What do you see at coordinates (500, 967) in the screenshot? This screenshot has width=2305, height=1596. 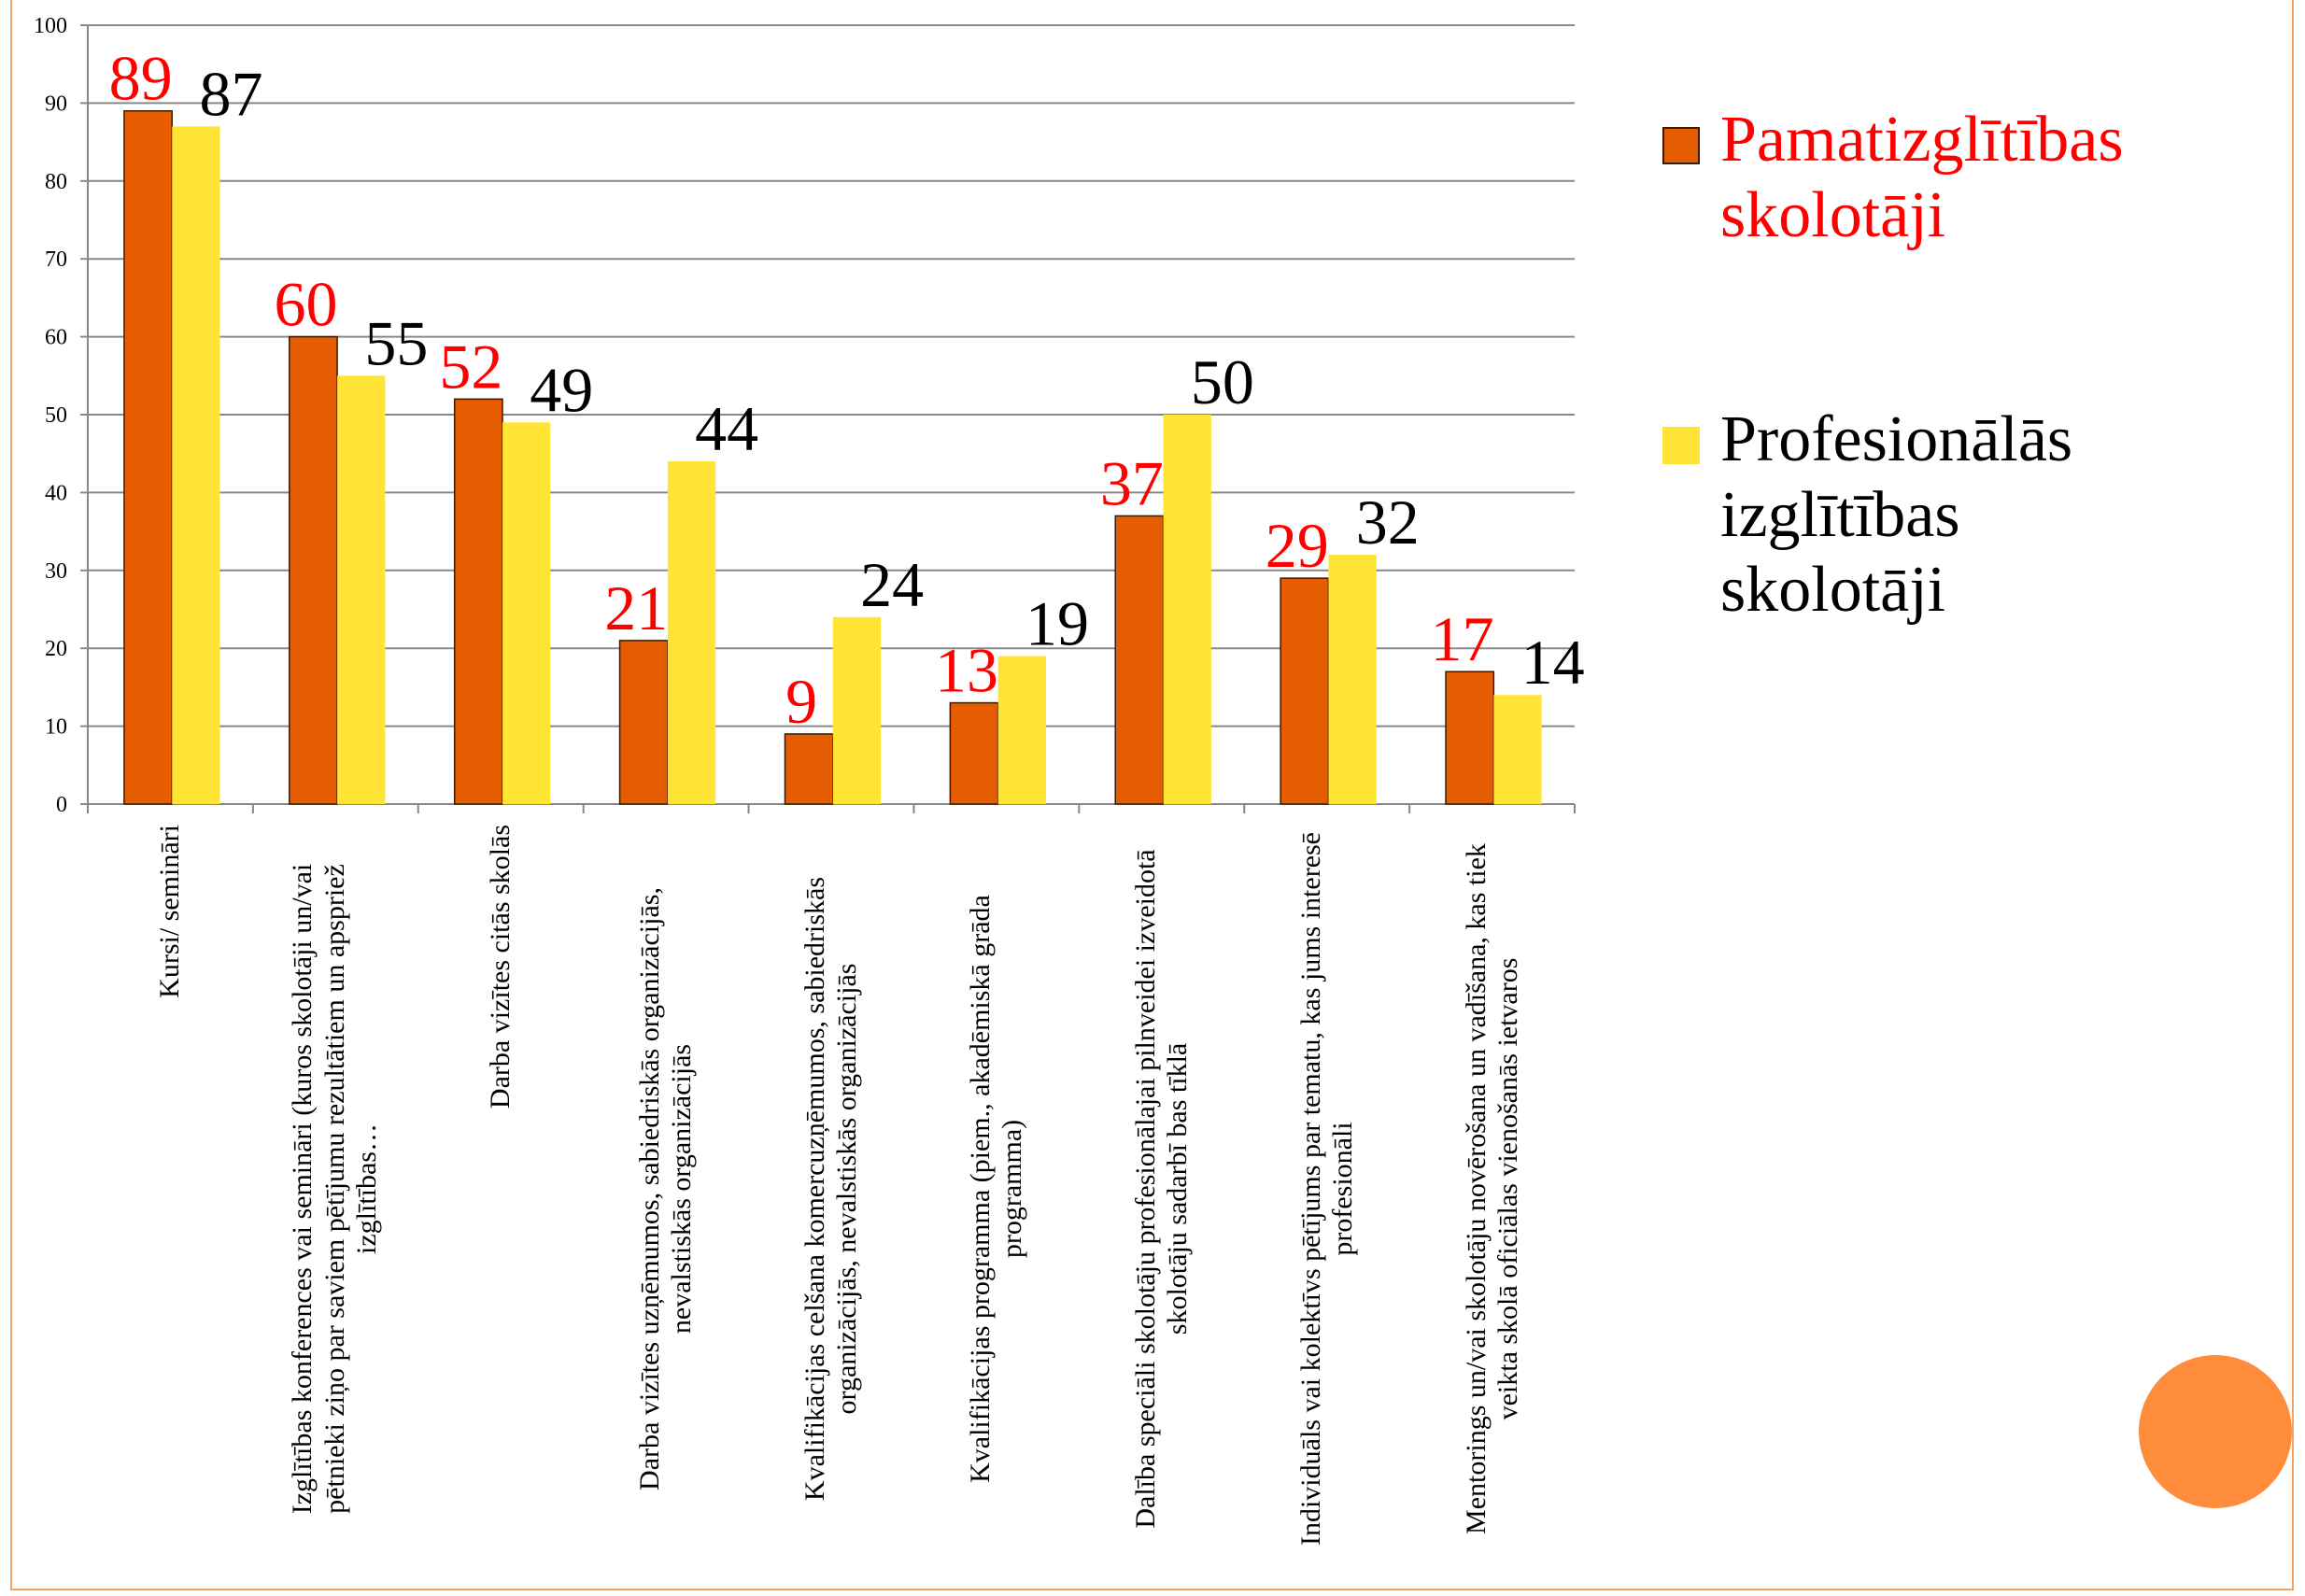 I see `x-tick-label: Darba vizītes citās skolās` at bounding box center [500, 967].